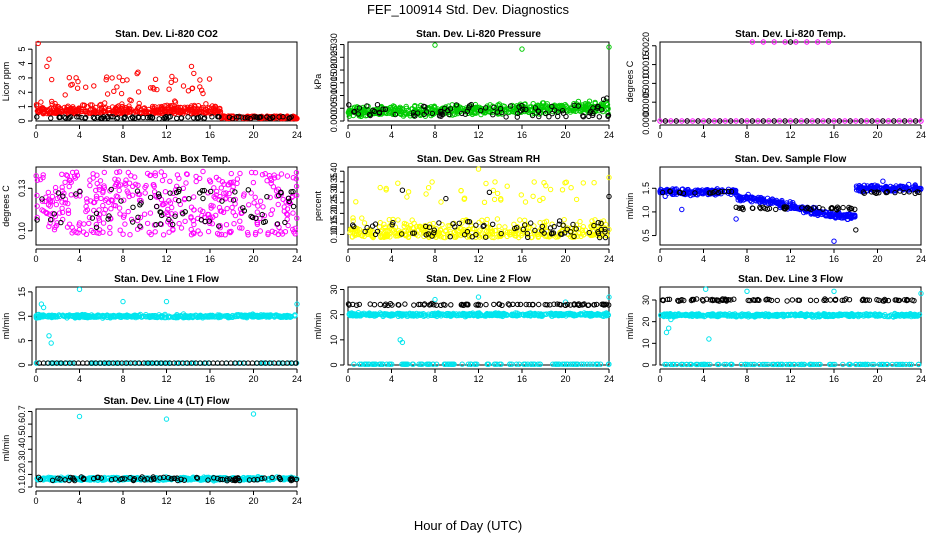  What do you see at coordinates (646, 212) in the screenshot?
I see `y-tick-label: 1.0` at bounding box center [646, 212].